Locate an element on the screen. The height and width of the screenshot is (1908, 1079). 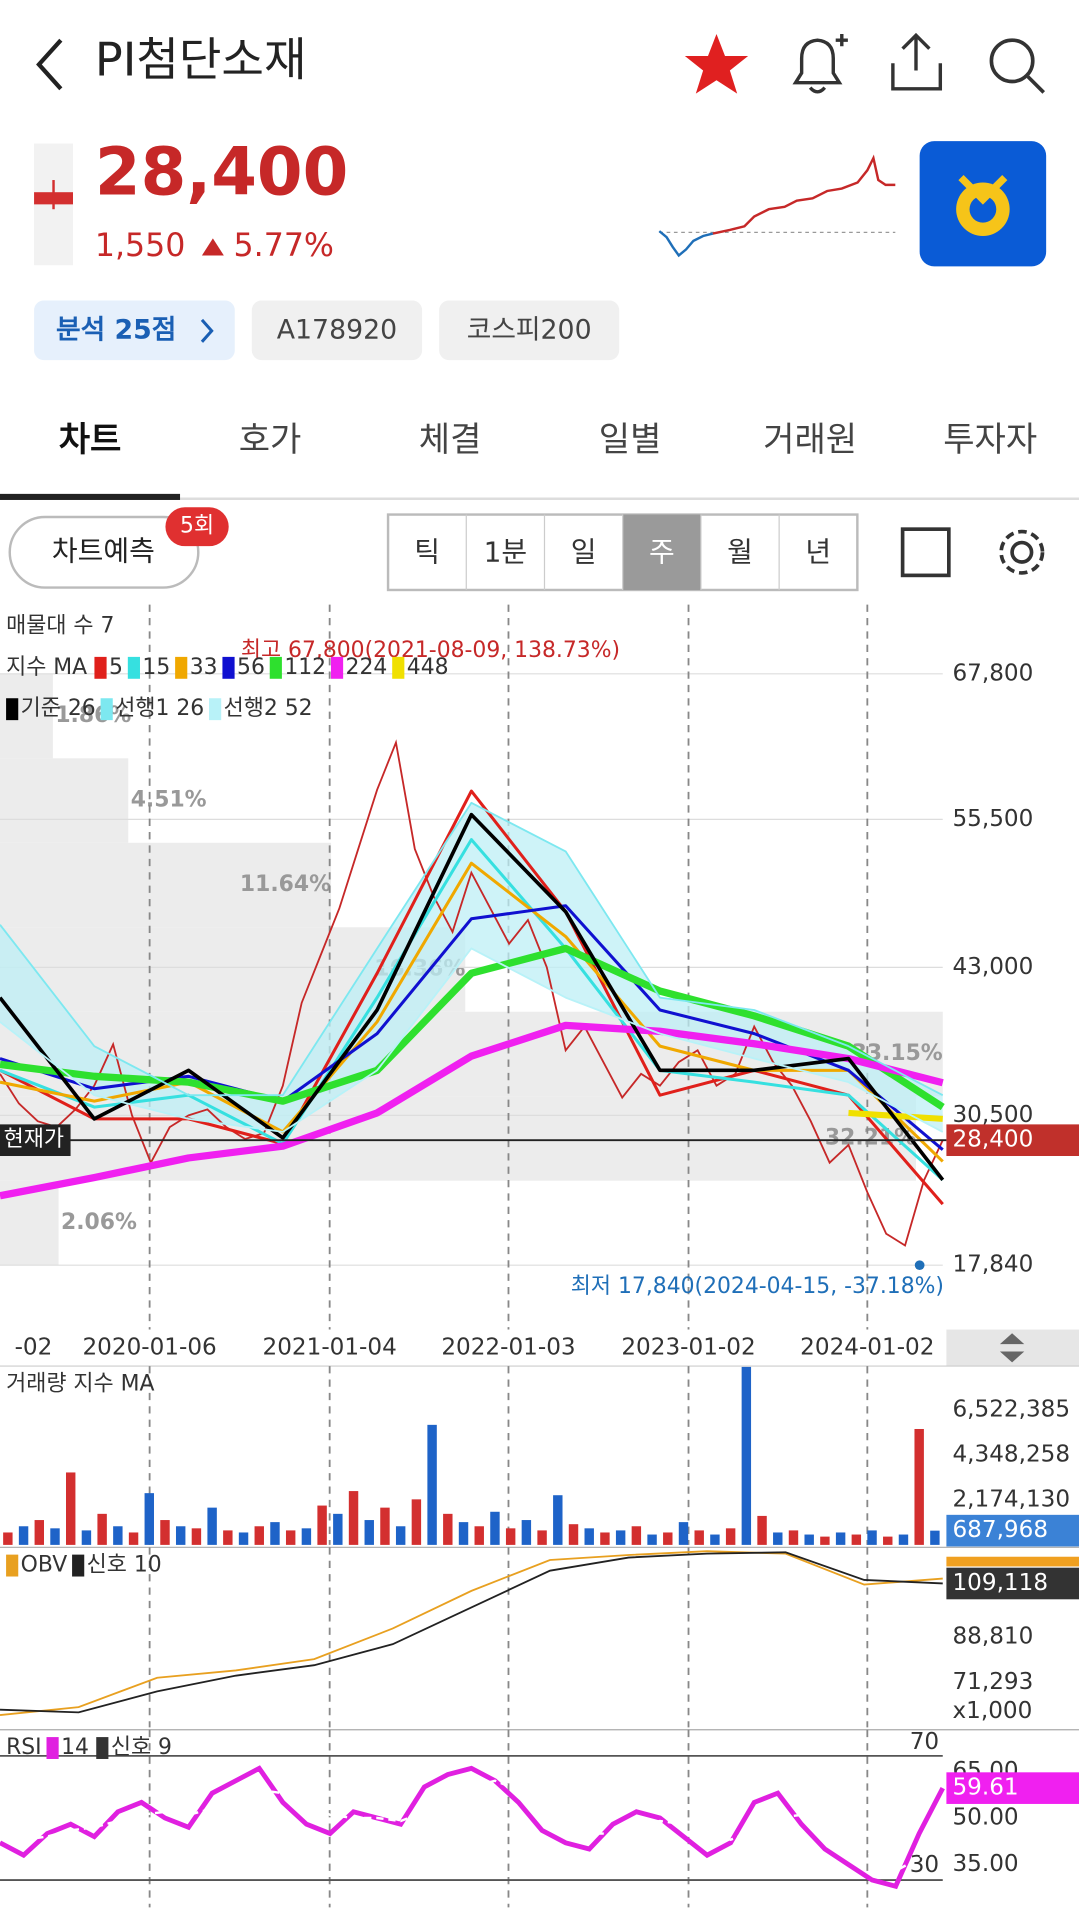
search-button is located at coordinates (1017, 66).